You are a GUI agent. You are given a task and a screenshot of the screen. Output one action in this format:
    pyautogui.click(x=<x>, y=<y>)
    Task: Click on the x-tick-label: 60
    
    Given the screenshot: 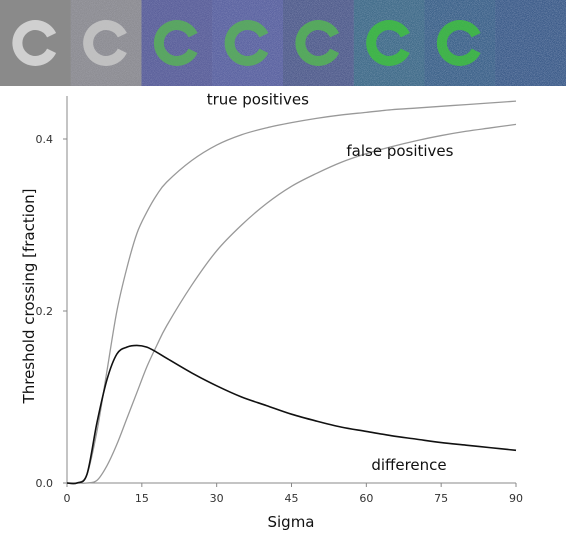 What is the action you would take?
    pyautogui.click(x=366, y=498)
    